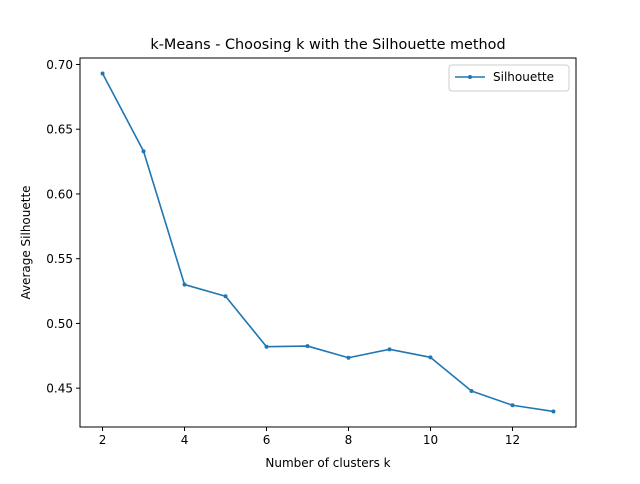 This screenshot has height=484, width=640. I want to click on y-axis: 0.45 0.50 0.55 0.60 0.65 0.70, so click(63, 227).